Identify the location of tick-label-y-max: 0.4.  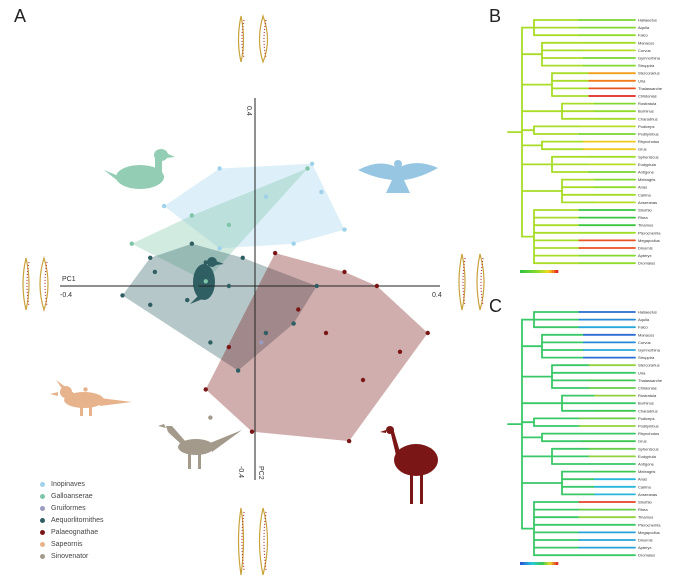
(248, 111).